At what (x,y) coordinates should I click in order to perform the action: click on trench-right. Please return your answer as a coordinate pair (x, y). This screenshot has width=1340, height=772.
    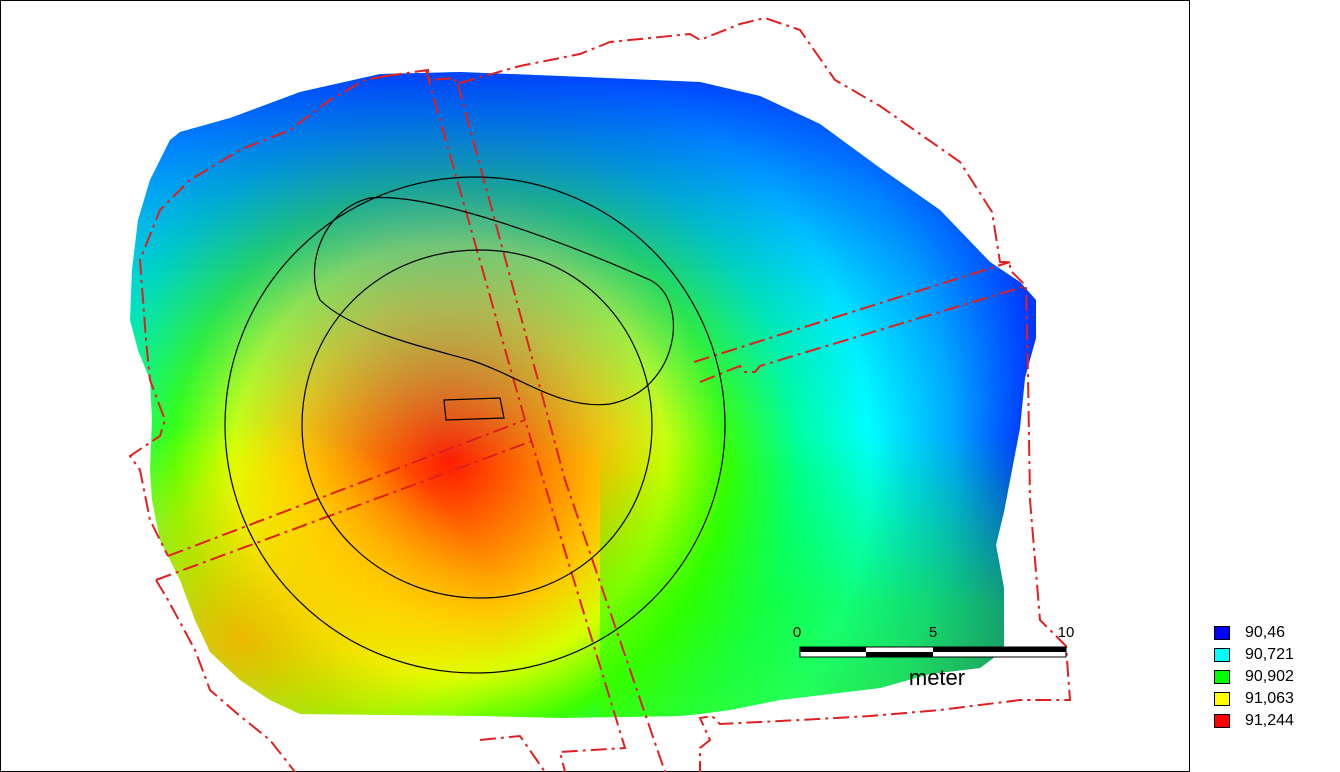
    Looking at the image, I should click on (561, 427).